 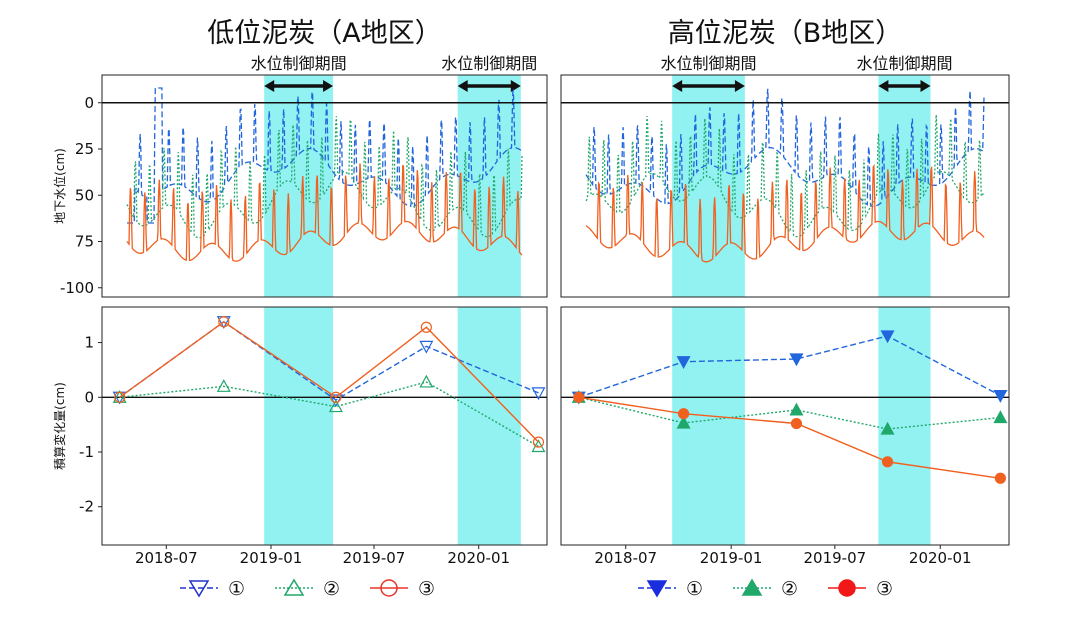 What do you see at coordinates (236, 589) in the screenshot?
I see `legend-label-a-1: ①` at bounding box center [236, 589].